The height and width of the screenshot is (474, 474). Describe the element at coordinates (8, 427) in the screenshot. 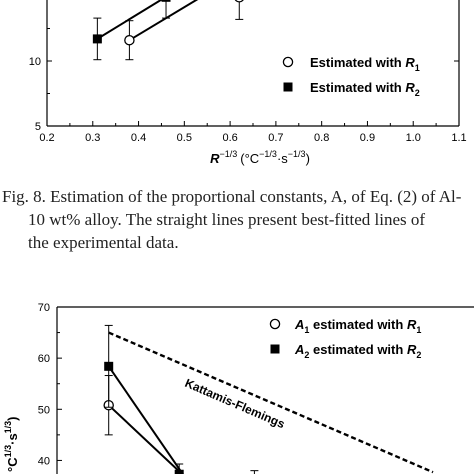

I see `y-axis-label-exp2: 1/3` at that location.